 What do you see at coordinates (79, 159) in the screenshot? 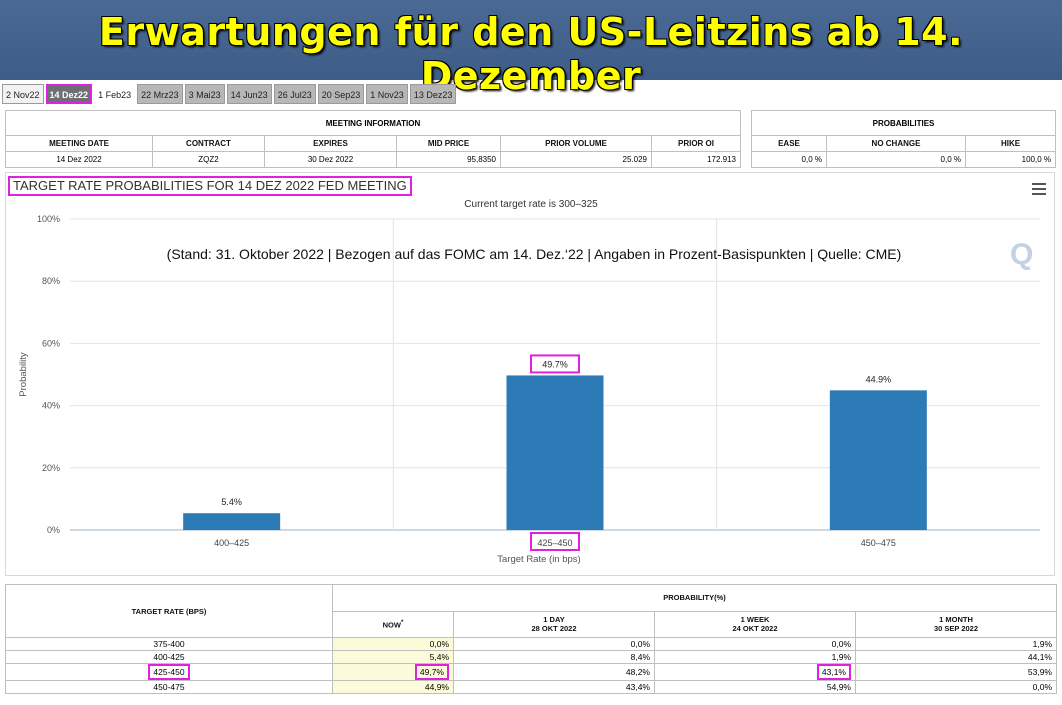
I see `meeting-date-value: 14 Dez 2022` at bounding box center [79, 159].